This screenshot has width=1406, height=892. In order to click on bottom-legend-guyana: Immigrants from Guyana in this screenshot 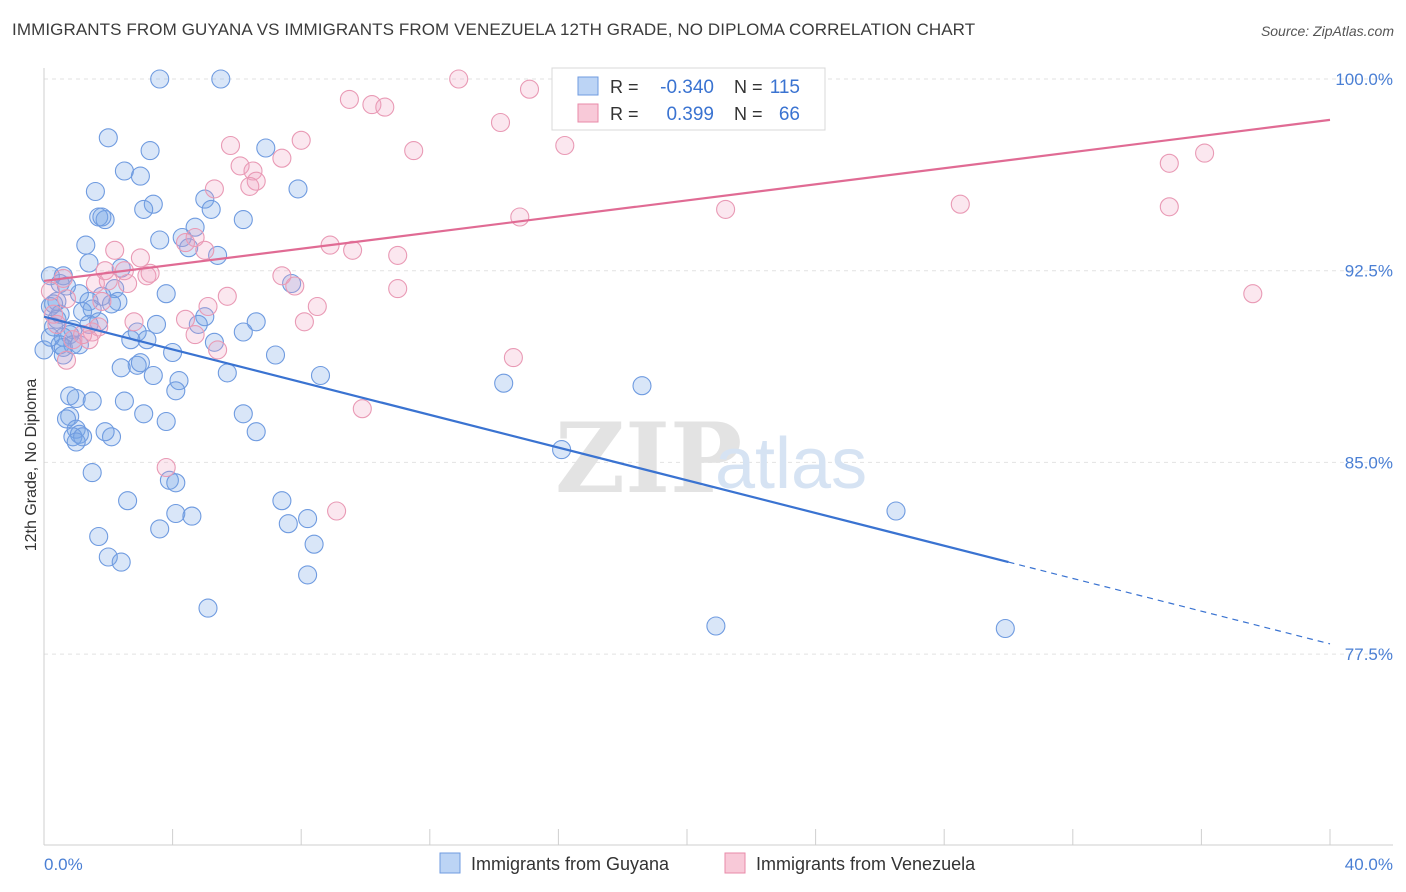, I will do `click(570, 864)`.